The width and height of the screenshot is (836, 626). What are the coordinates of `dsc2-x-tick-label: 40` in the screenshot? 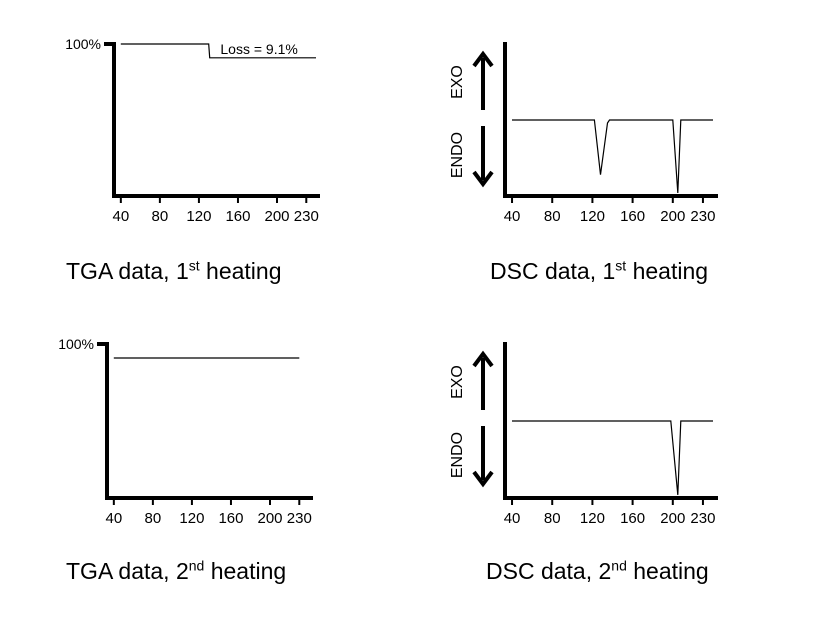 It's located at (512, 518).